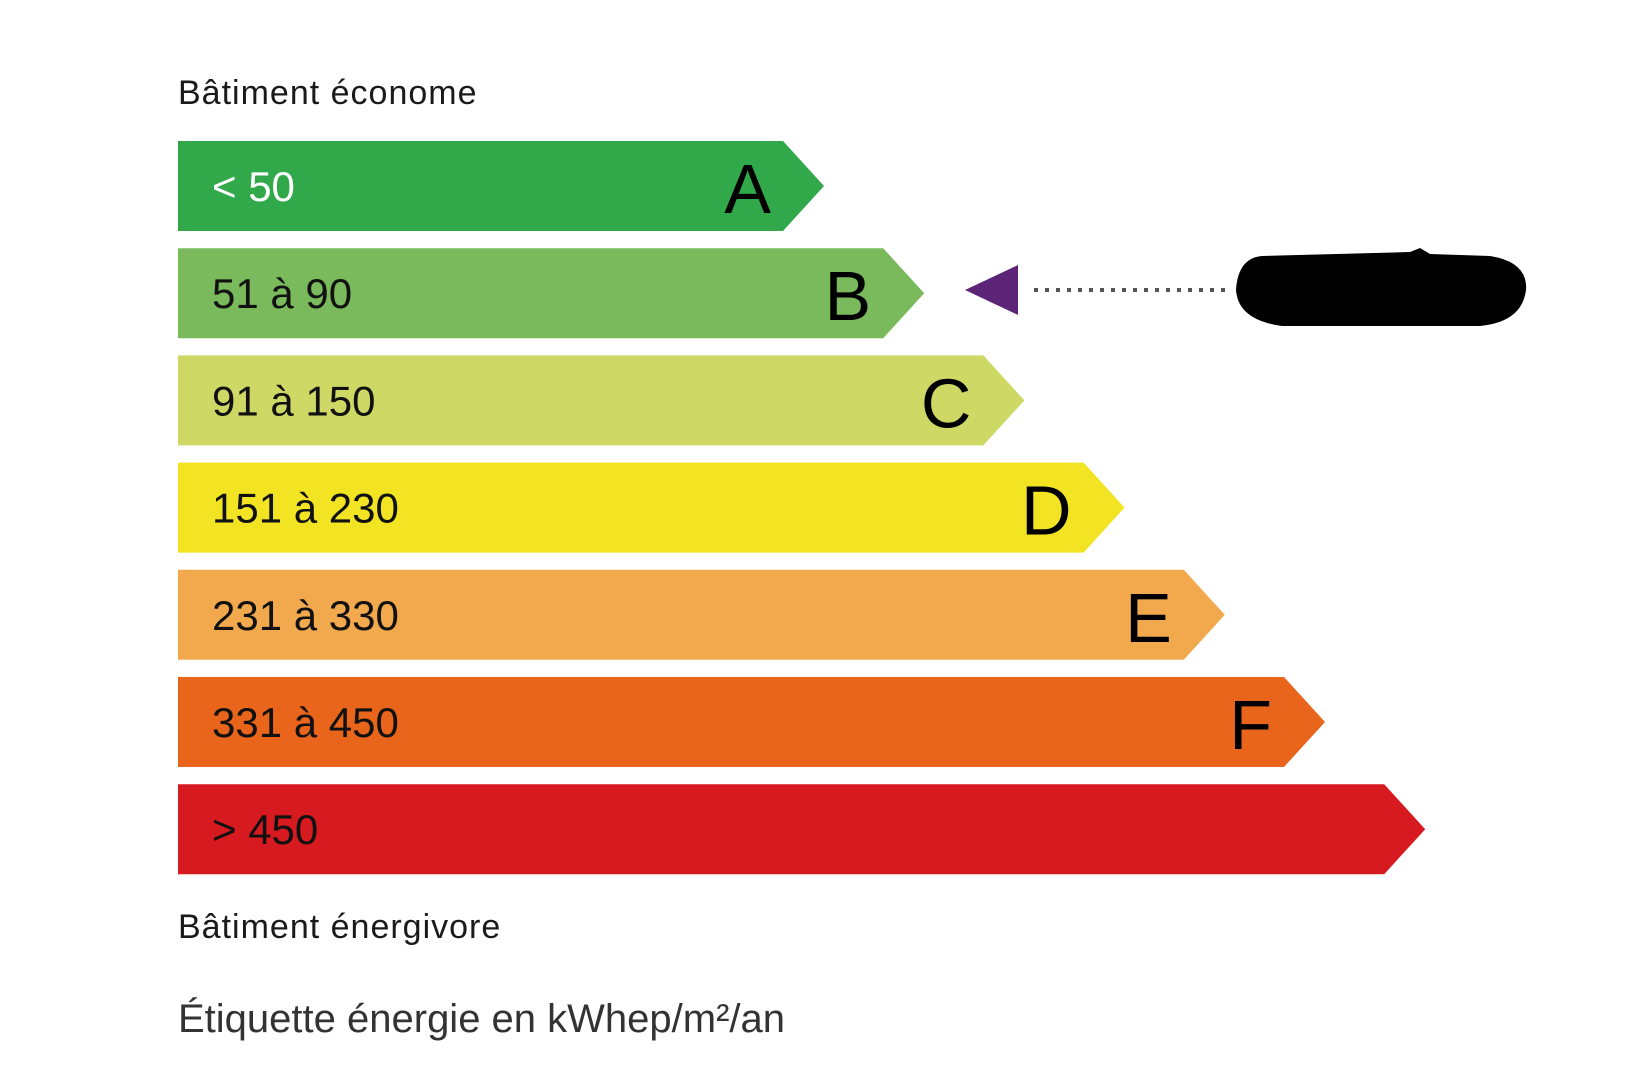 This screenshot has height=1080, width=1633. I want to click on class-bar-d: 151 à 230 D, so click(651, 507).